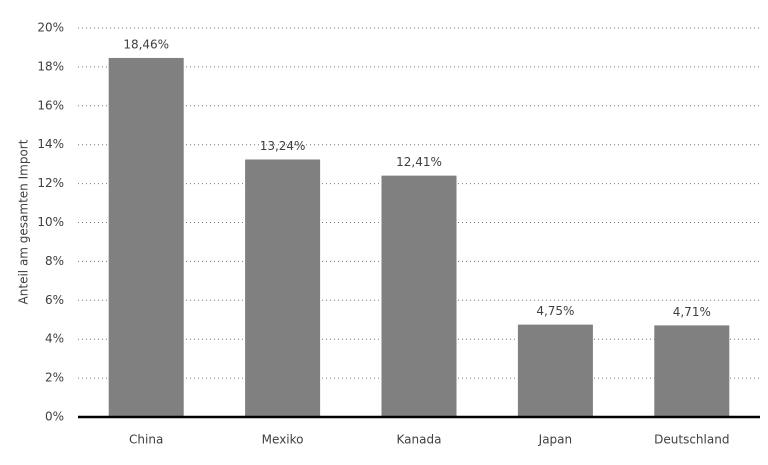 Image resolution: width=768 pixels, height=465 pixels. What do you see at coordinates (54, 300) in the screenshot?
I see `y-tick-label: 6%` at bounding box center [54, 300].